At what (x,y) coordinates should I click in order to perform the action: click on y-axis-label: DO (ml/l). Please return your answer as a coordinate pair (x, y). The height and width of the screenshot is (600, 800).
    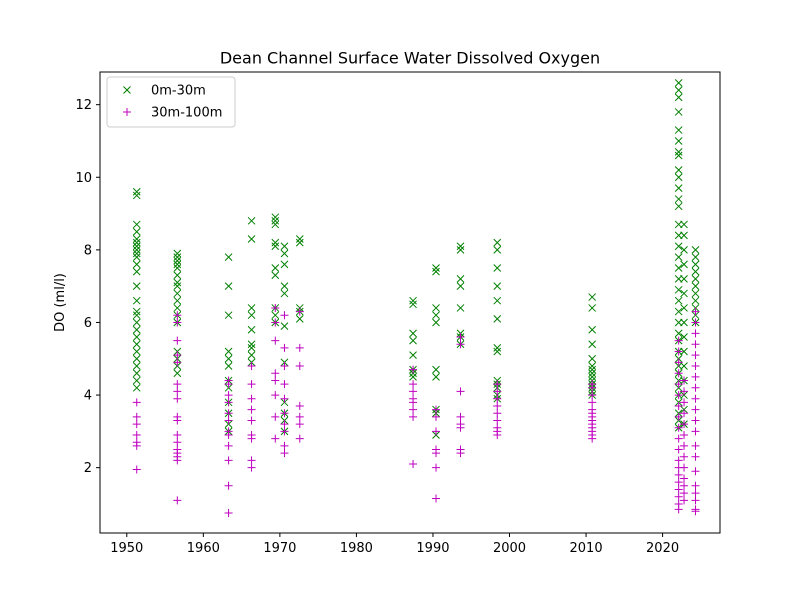
    Looking at the image, I should click on (60, 302).